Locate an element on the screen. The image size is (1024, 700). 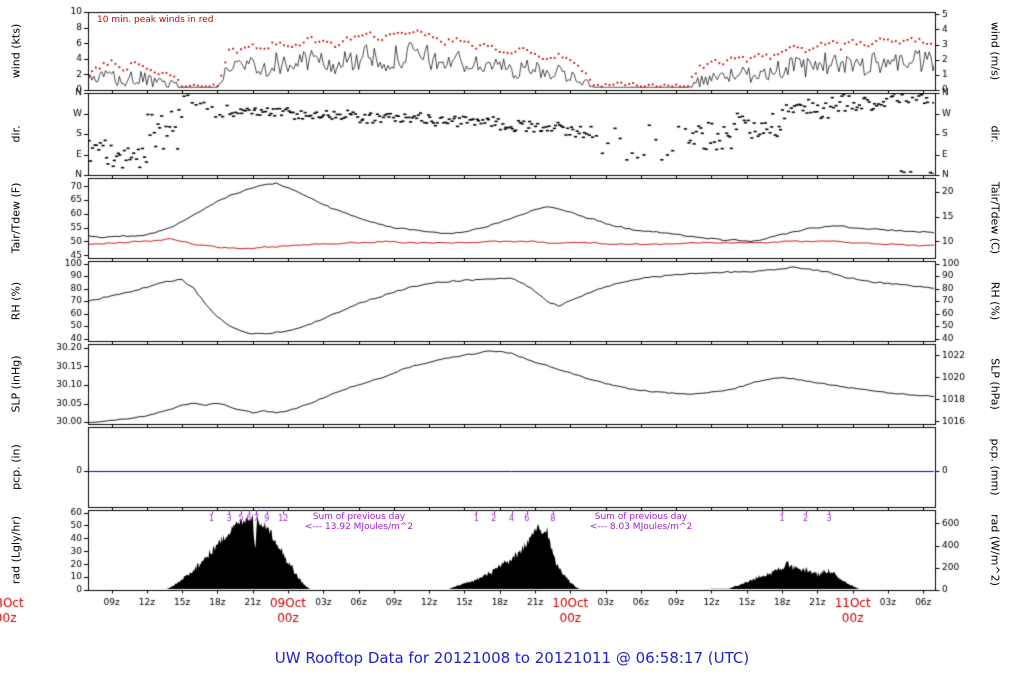
wind-right-axis-label: wind (m/s) is located at coordinates (995, 51).